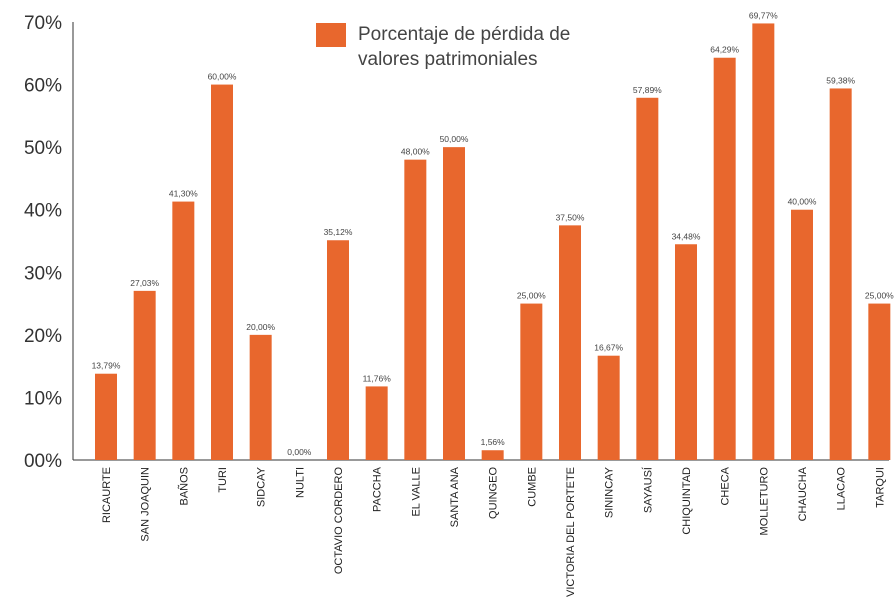  I want to click on data-label: 69,77%, so click(763, 15).